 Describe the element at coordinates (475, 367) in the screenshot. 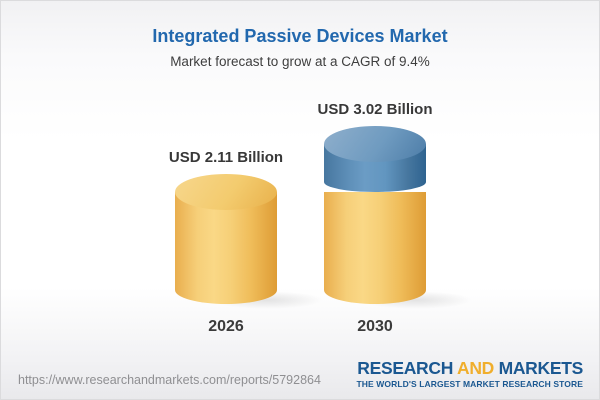

I see `logo-word-and: AND` at that location.